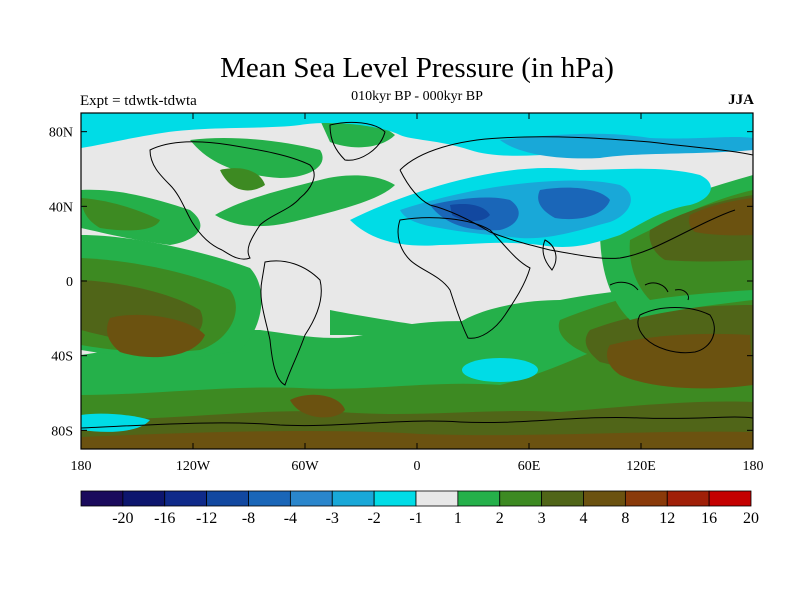 This screenshot has width=800, height=600. I want to click on arctic-green, so click(256, 158).